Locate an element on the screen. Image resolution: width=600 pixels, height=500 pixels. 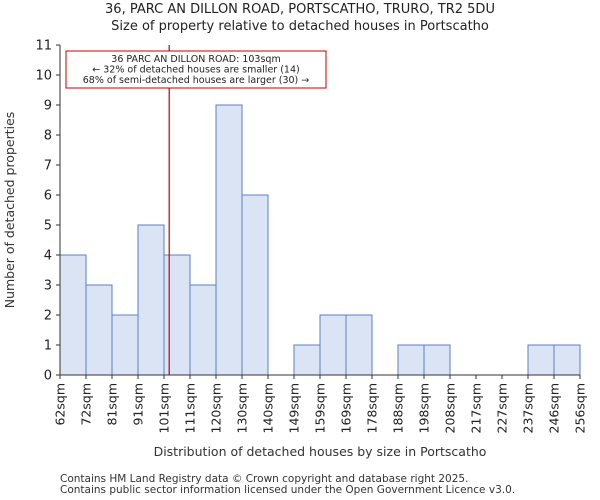
y-tick-label: 1 is located at coordinates (48, 346).